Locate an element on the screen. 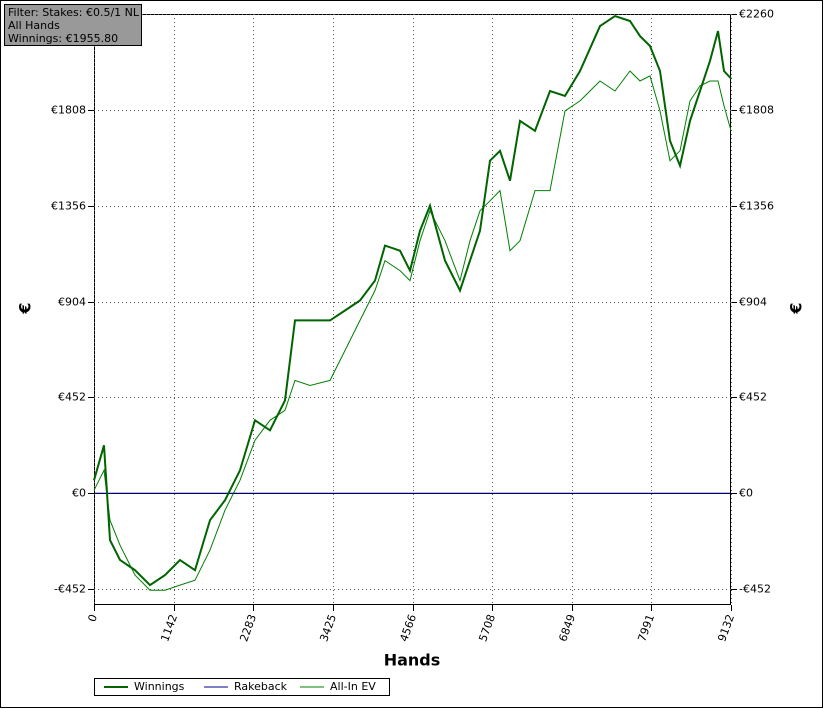  y2-tick-label: -€452 is located at coordinates (755, 589).